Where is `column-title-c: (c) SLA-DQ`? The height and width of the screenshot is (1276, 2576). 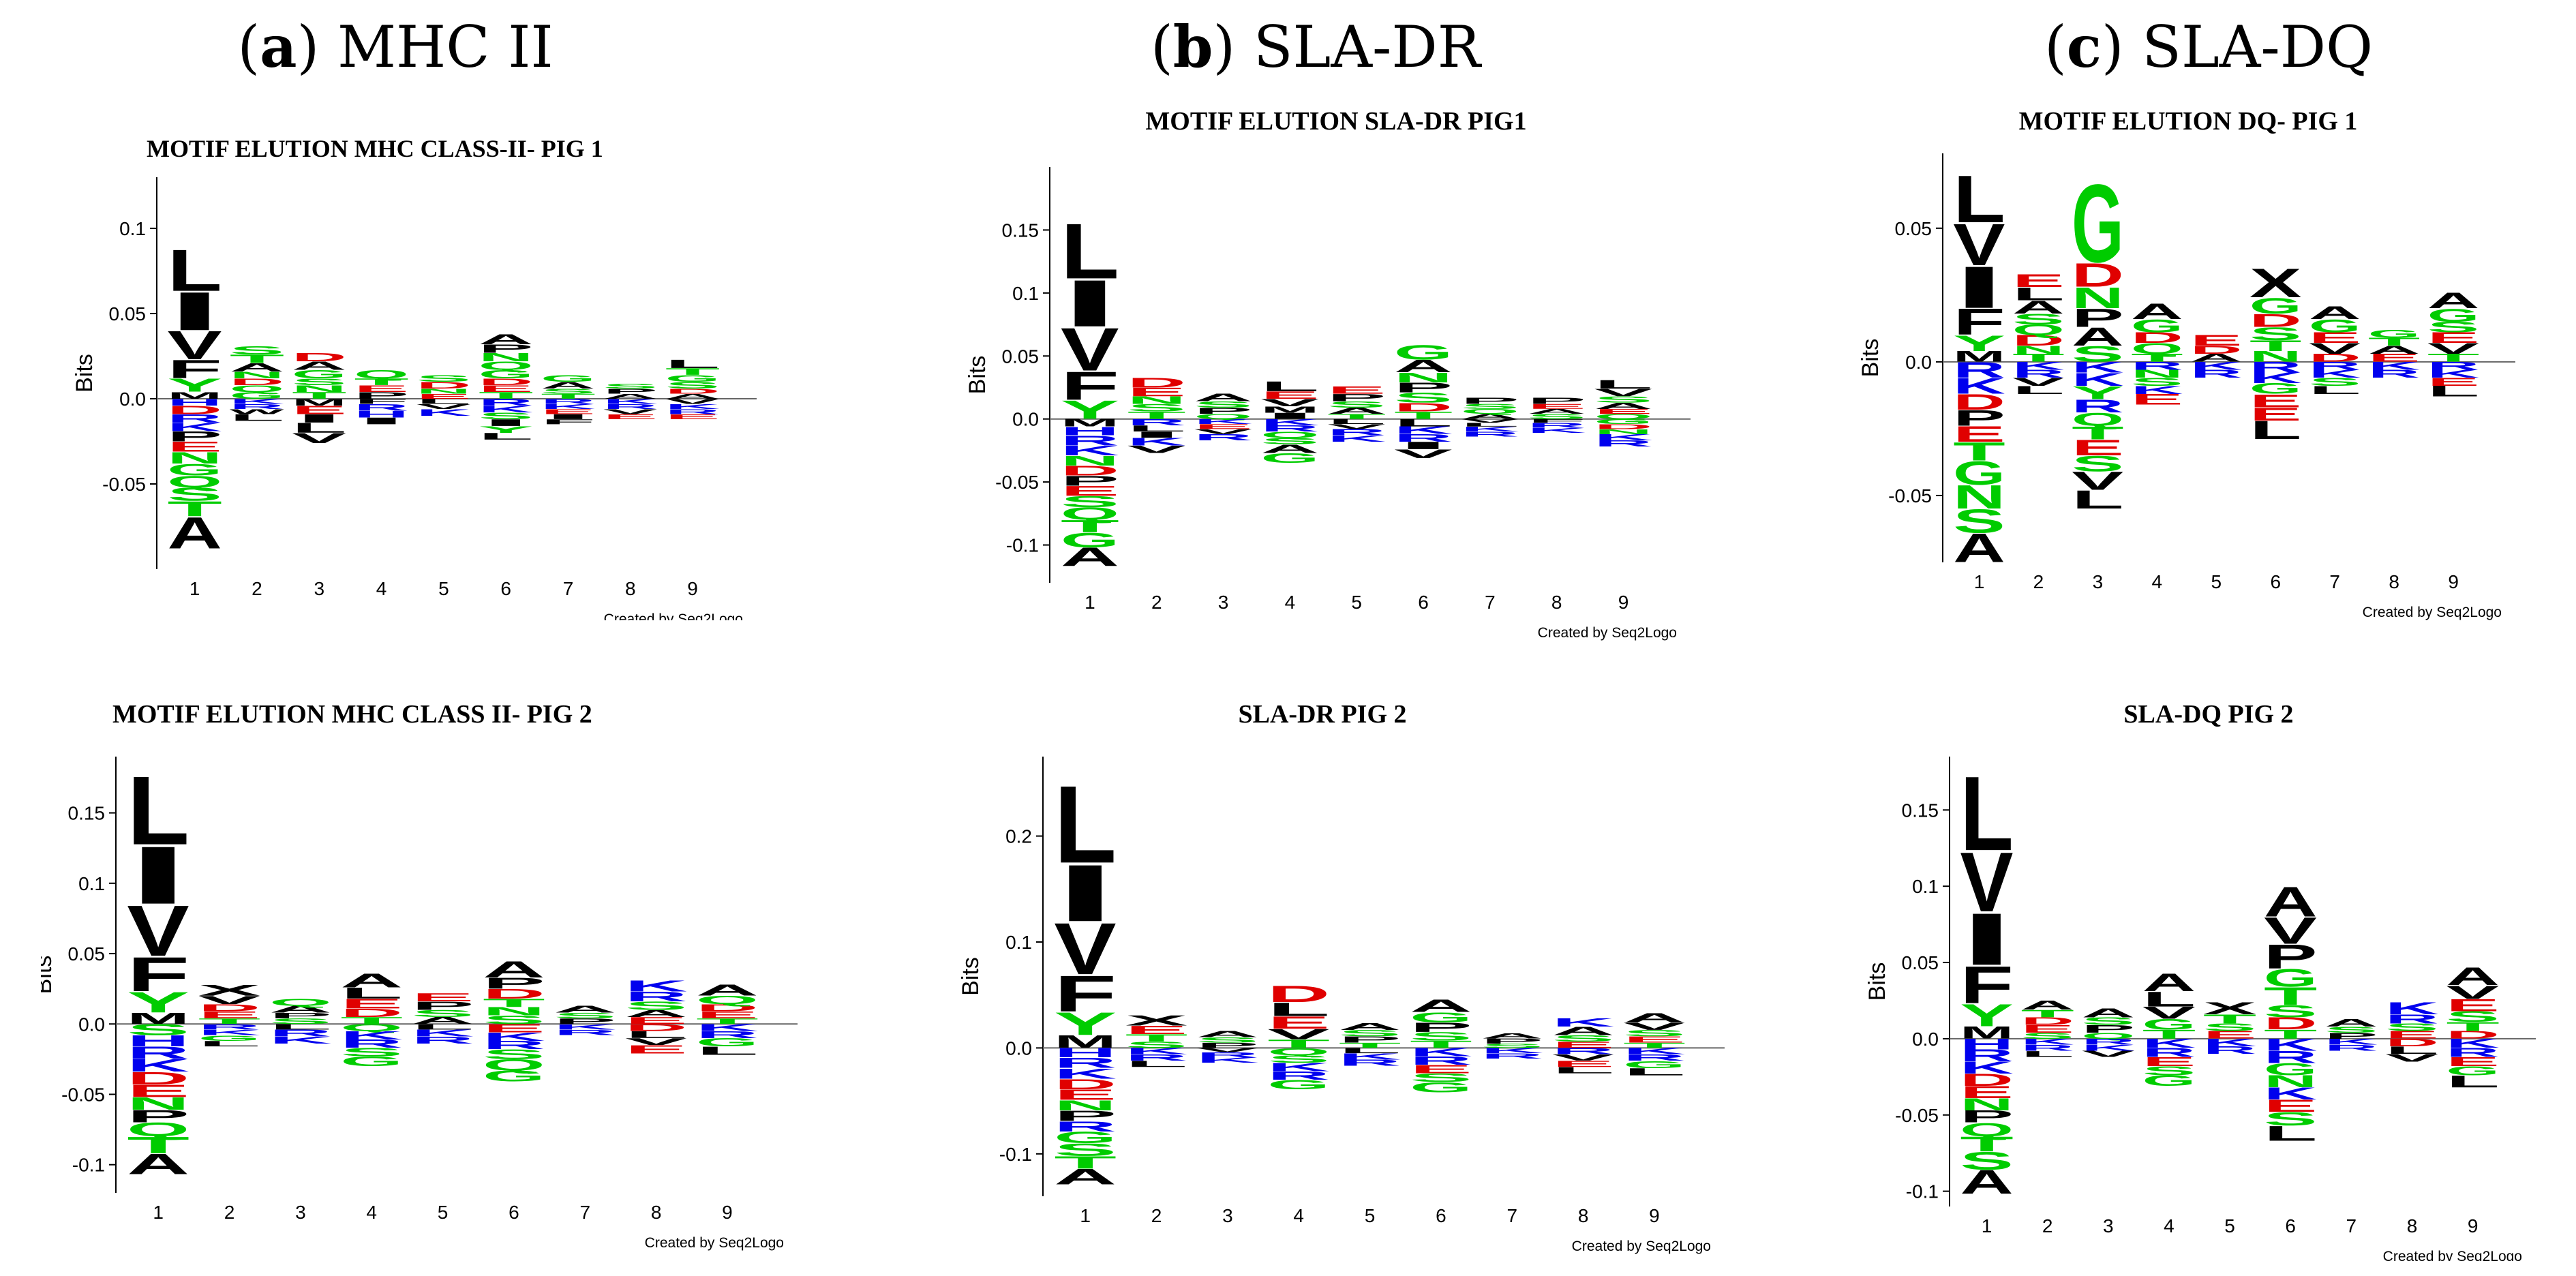 column-title-c: (c) SLA-DQ is located at coordinates (2208, 47).